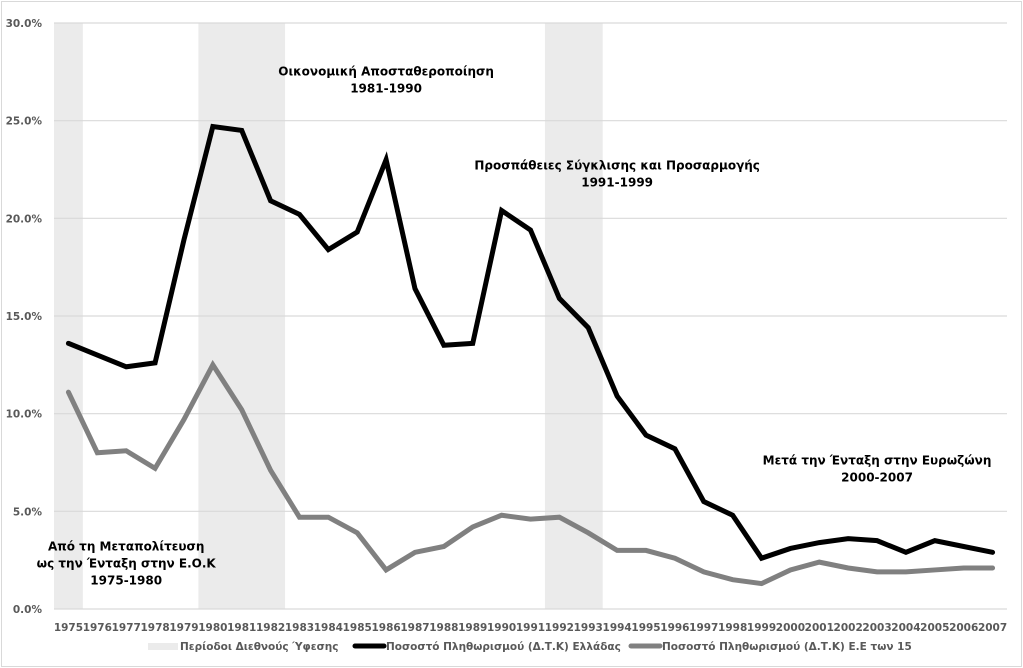 The height and width of the screenshot is (668, 1023). Describe the element at coordinates (97, 628) in the screenshot. I see `x-tick-label: 1976` at that location.